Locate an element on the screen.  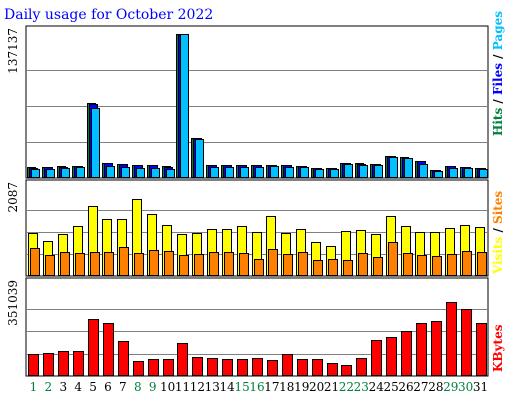
x-tick-label-22: 22 is located at coordinates (346, 387).